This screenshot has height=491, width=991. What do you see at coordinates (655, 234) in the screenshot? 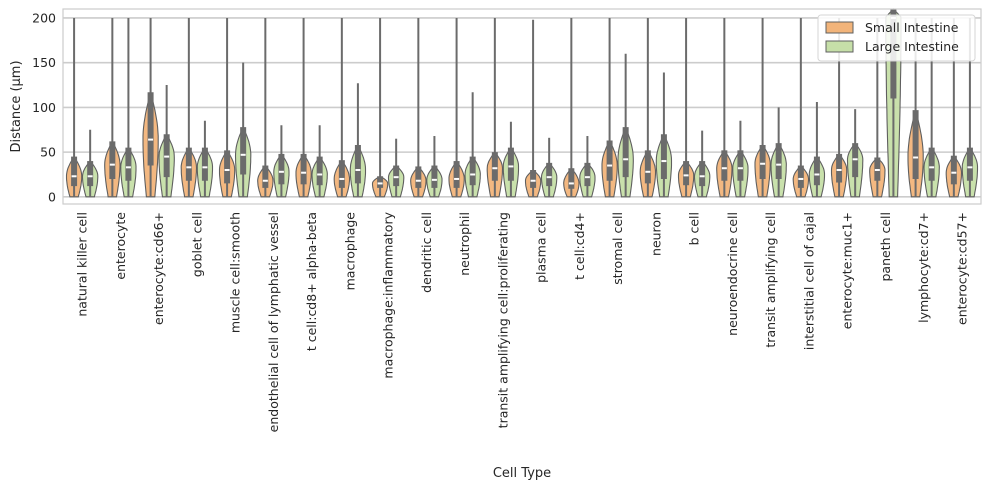
I see `x-tick-label: neuron` at bounding box center [655, 234].